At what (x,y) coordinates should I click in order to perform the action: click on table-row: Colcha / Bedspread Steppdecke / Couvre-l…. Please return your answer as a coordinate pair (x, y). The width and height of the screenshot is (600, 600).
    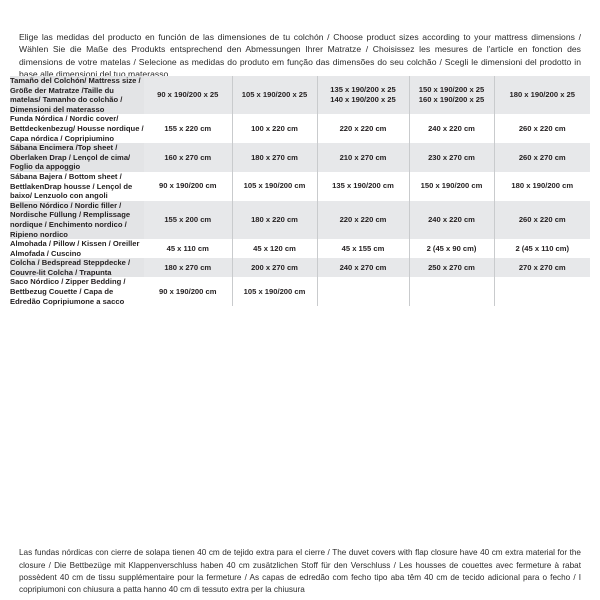
    Looking at the image, I should click on (300, 268).